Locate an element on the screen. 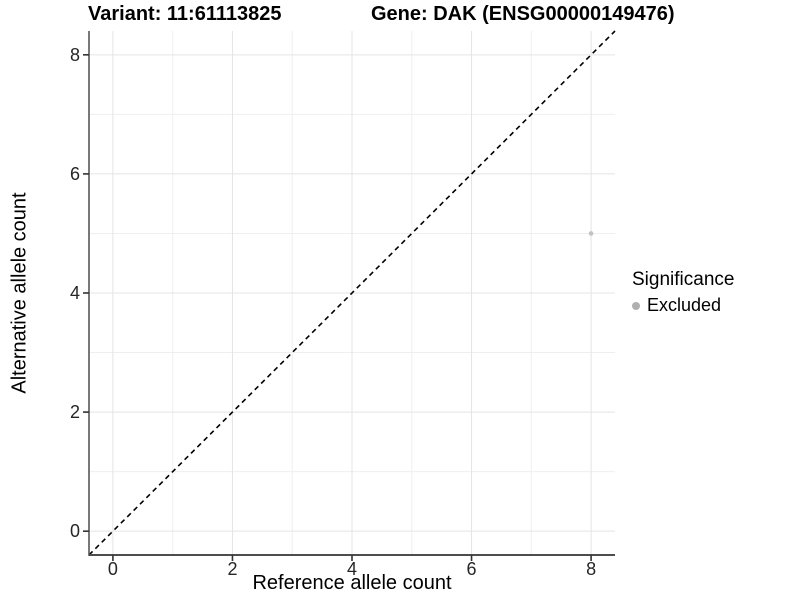  x-axis-title: Reference allele count is located at coordinates (352, 583).